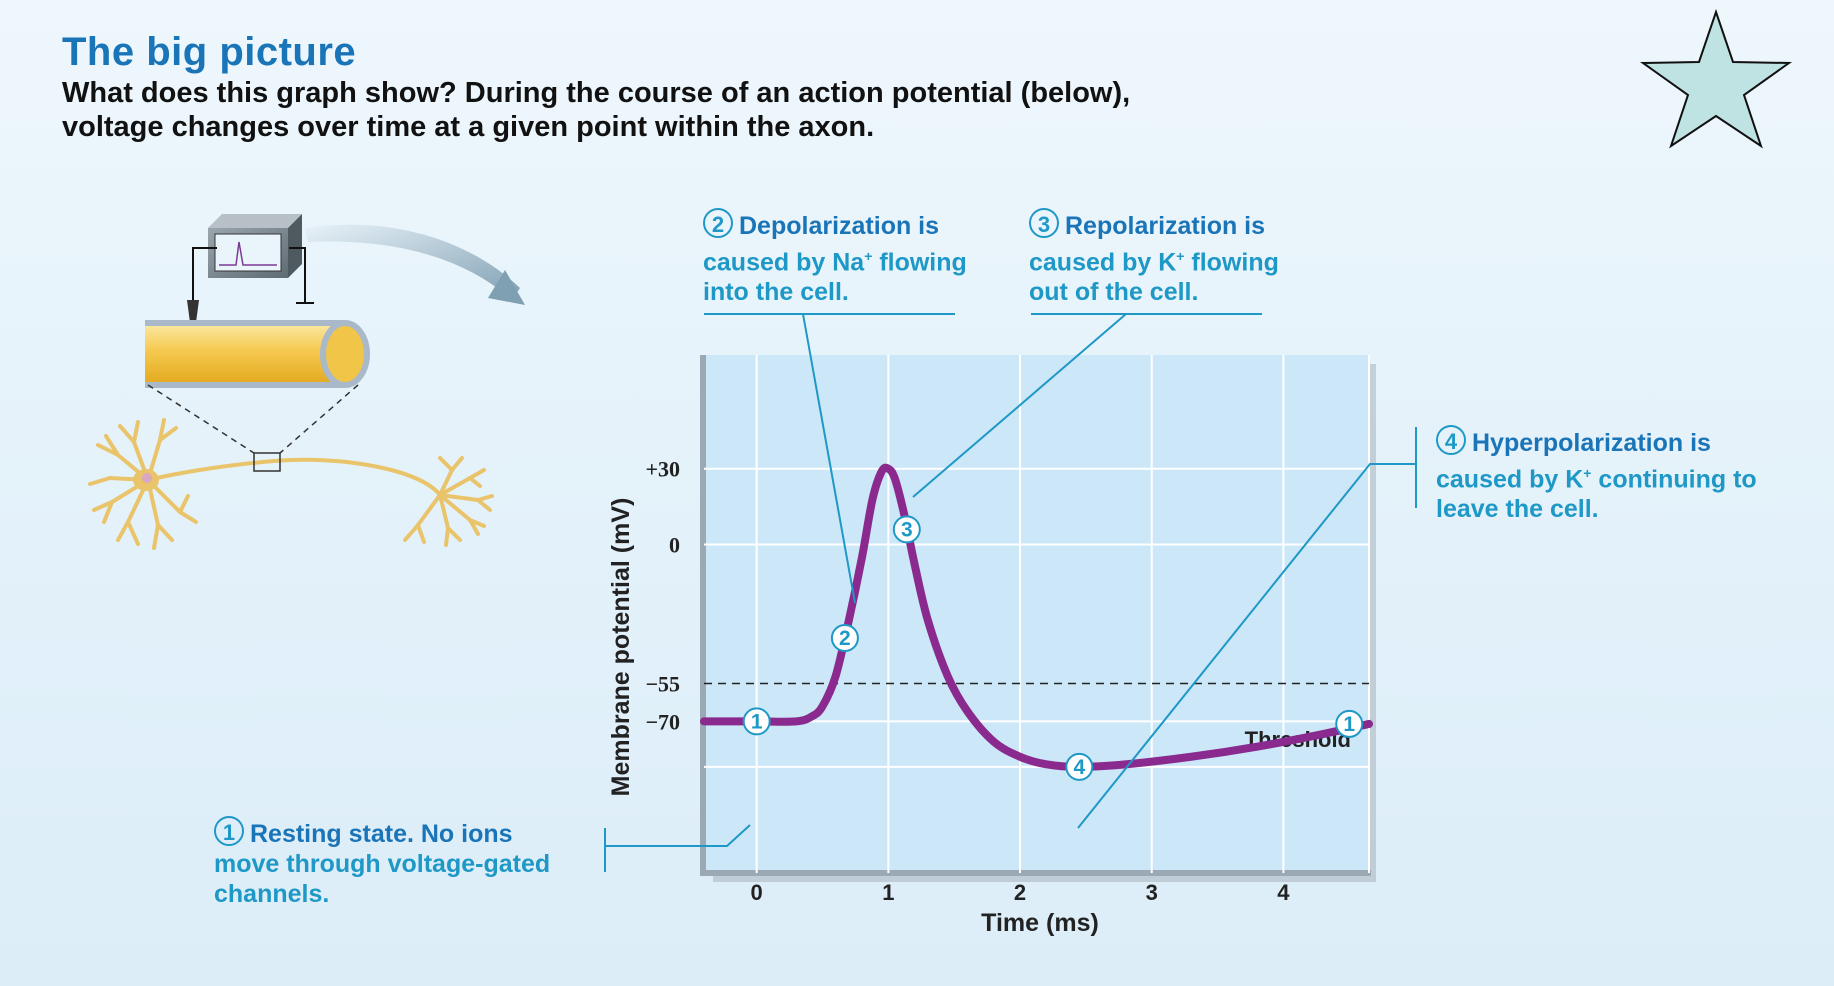 The image size is (1834, 986). I want to click on oscilloscope-icon, so click(255, 246).